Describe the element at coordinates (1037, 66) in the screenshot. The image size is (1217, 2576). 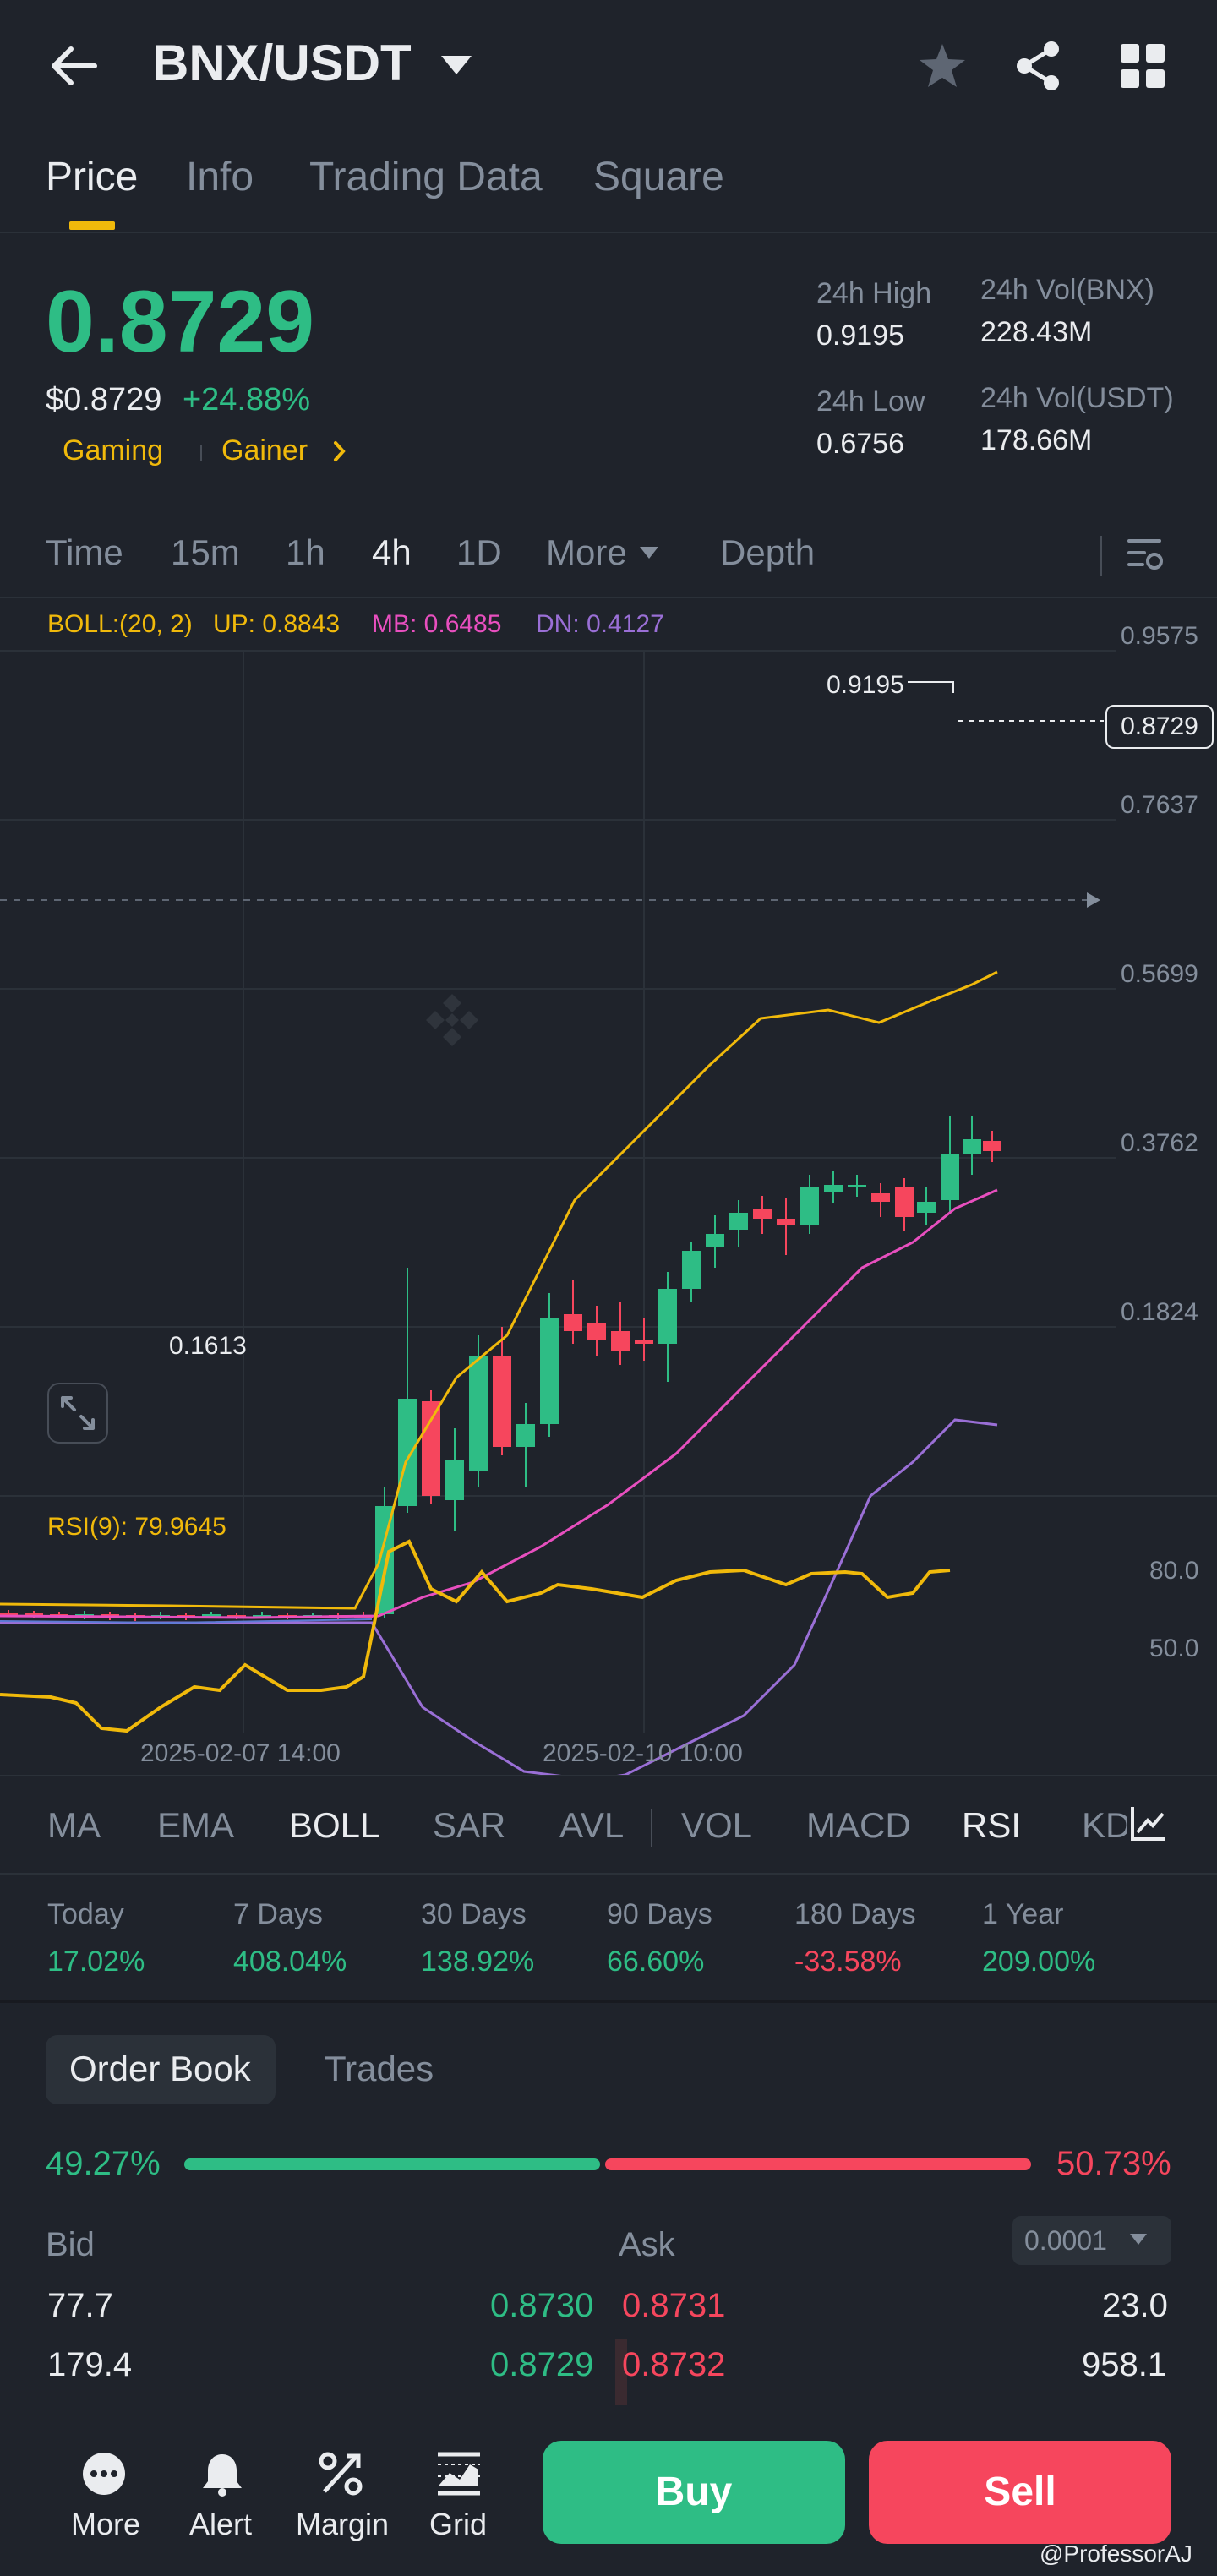
I see `share-icon` at that location.